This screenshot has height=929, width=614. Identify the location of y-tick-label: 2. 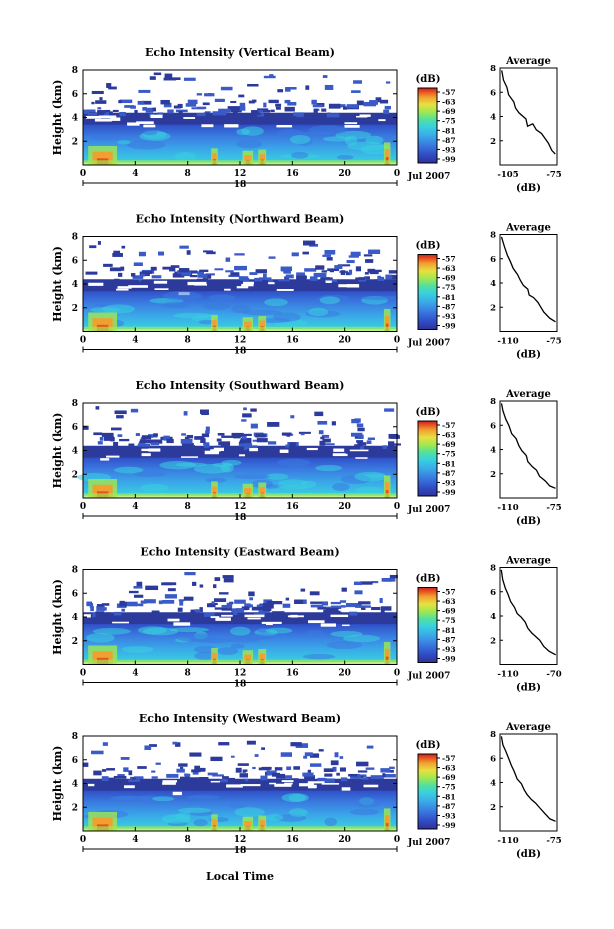
(75, 475).